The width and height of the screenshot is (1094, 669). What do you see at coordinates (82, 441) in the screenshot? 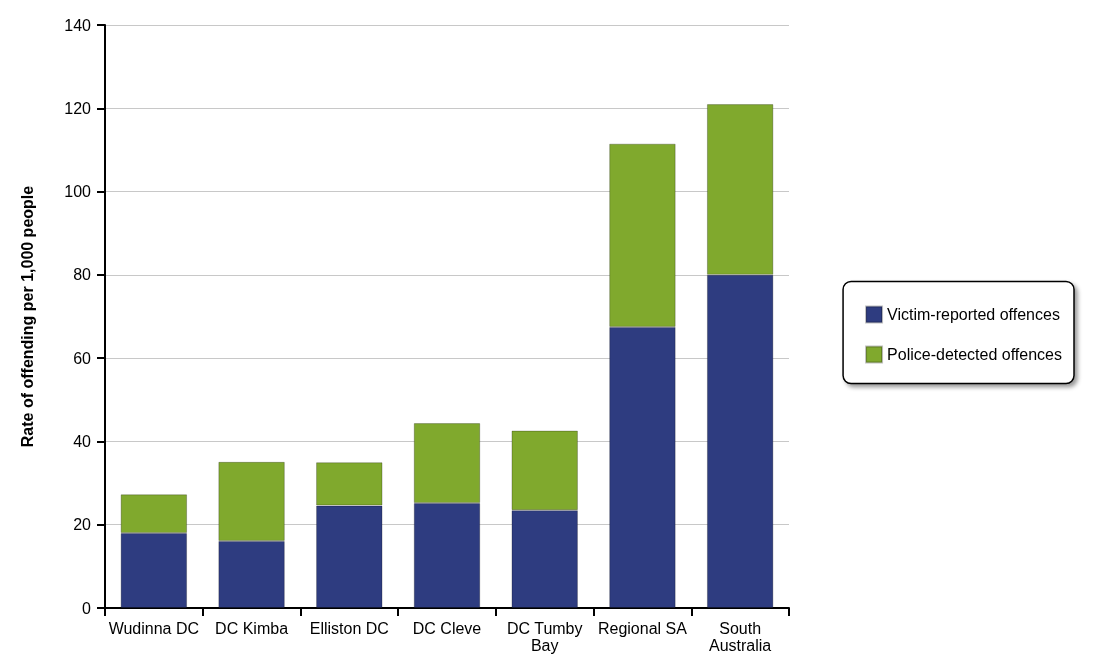
I see `y-tick-label: 40` at bounding box center [82, 441].